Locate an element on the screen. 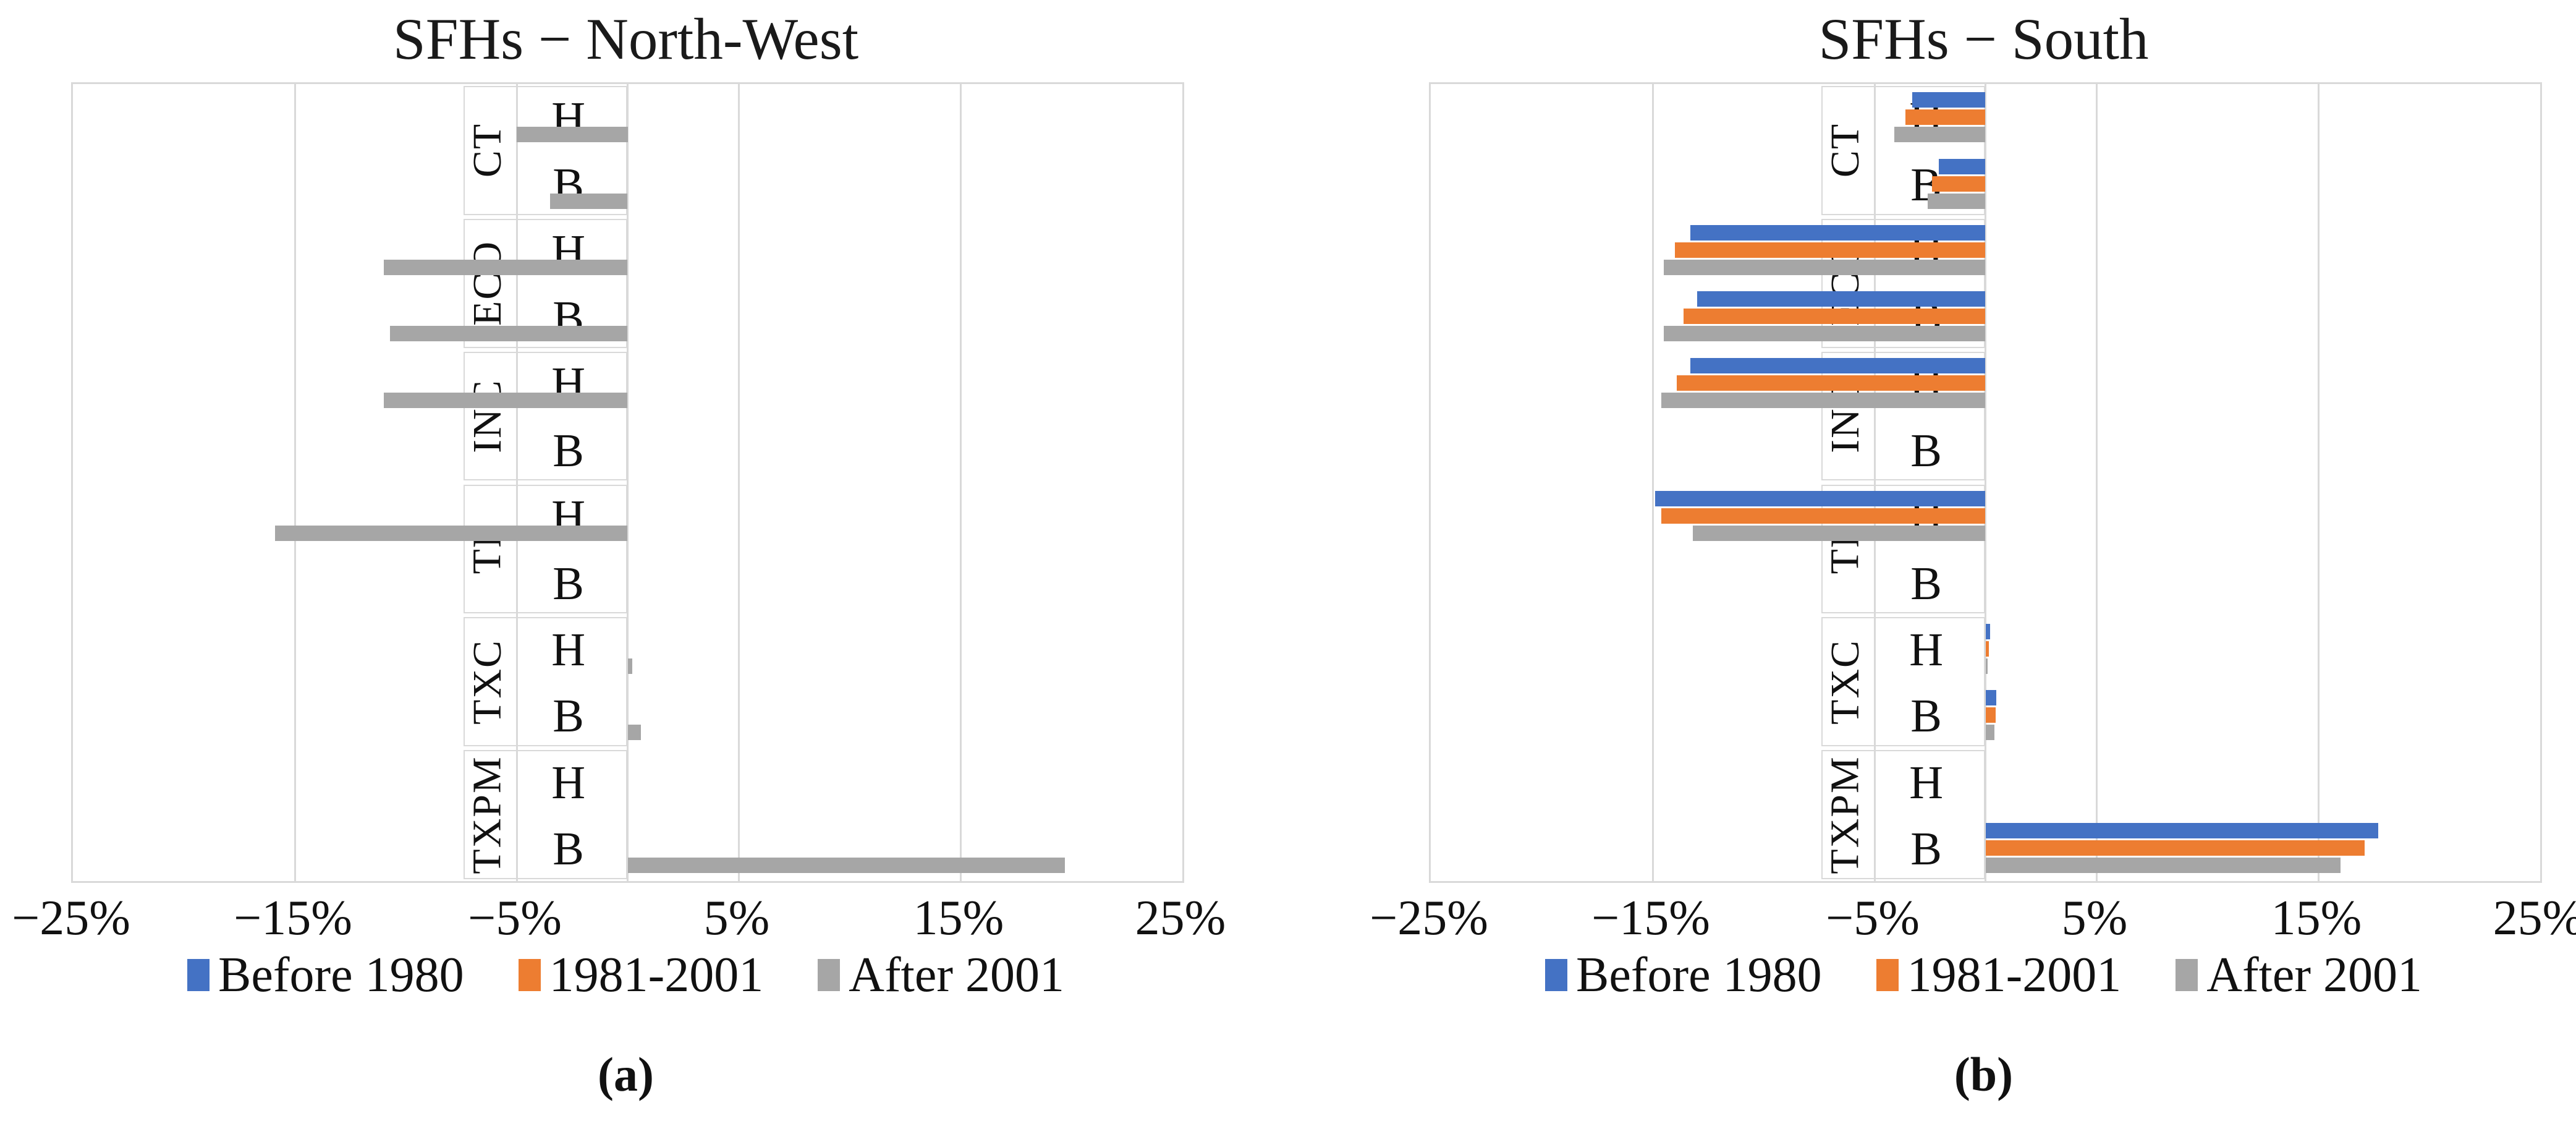 Image resolution: width=2576 pixels, height=1129 pixels. subfigure-caption: (b) is located at coordinates (1984, 1074).